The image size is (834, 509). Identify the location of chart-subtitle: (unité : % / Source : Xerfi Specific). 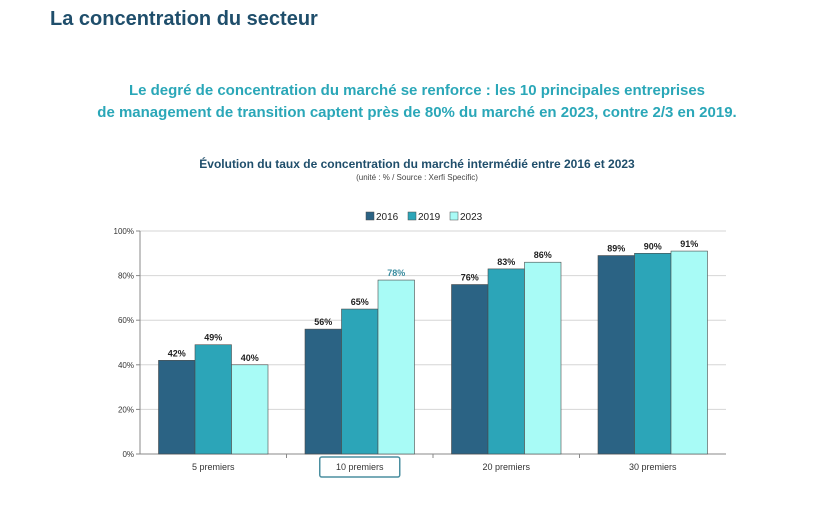
(417, 177).